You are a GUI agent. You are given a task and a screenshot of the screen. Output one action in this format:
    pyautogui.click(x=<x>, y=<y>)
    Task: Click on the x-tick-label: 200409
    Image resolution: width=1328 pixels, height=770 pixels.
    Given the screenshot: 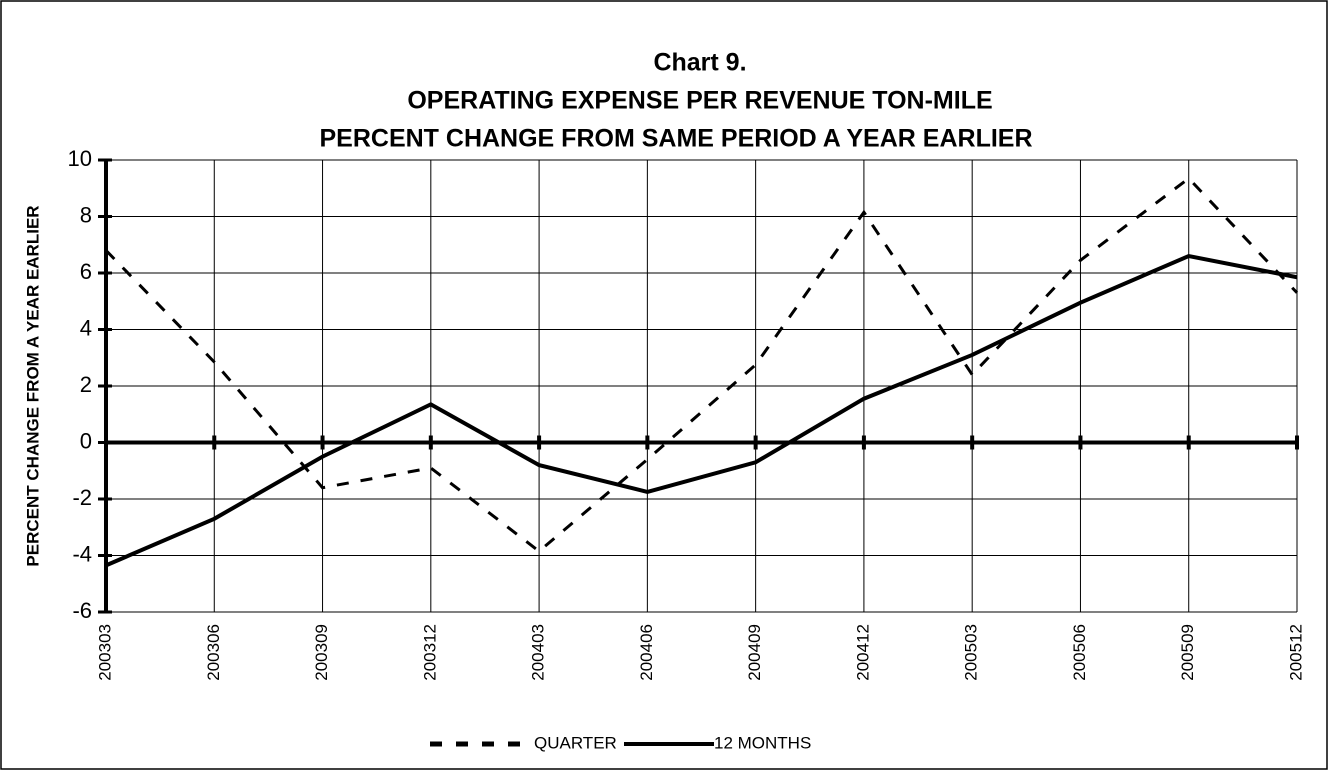 What is the action you would take?
    pyautogui.click(x=754, y=652)
    